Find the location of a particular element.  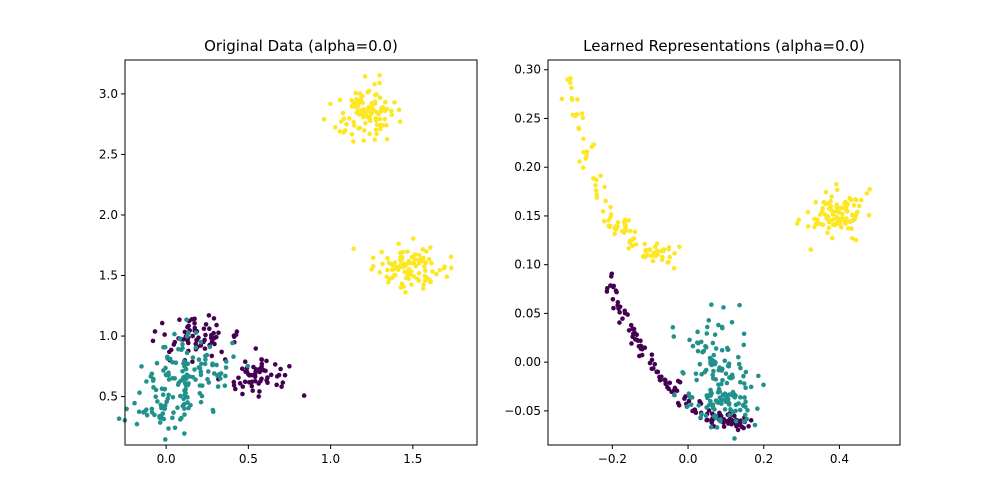

left-chart-title: Original Data (alpha=0.0) is located at coordinates (301, 46).